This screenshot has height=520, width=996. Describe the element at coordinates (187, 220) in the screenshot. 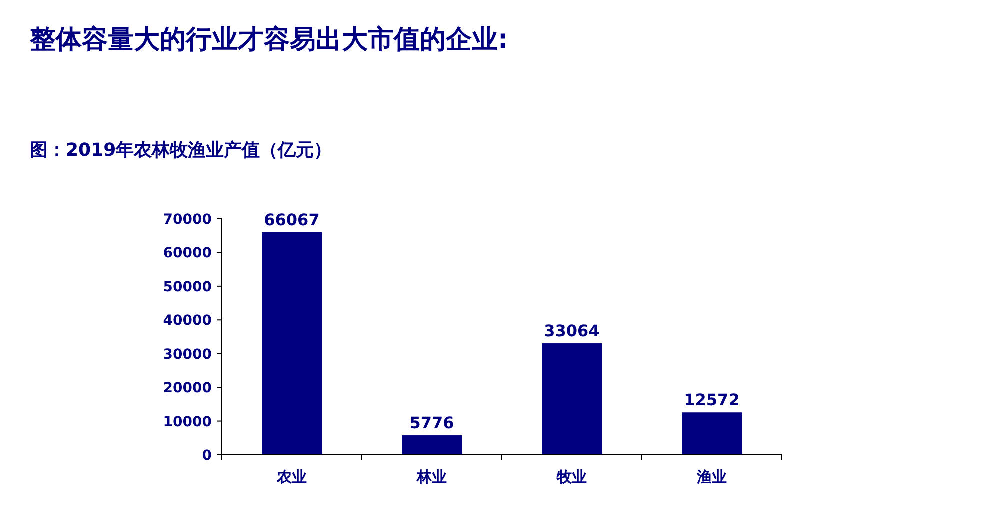

I see `y-tick-label: 70000` at that location.